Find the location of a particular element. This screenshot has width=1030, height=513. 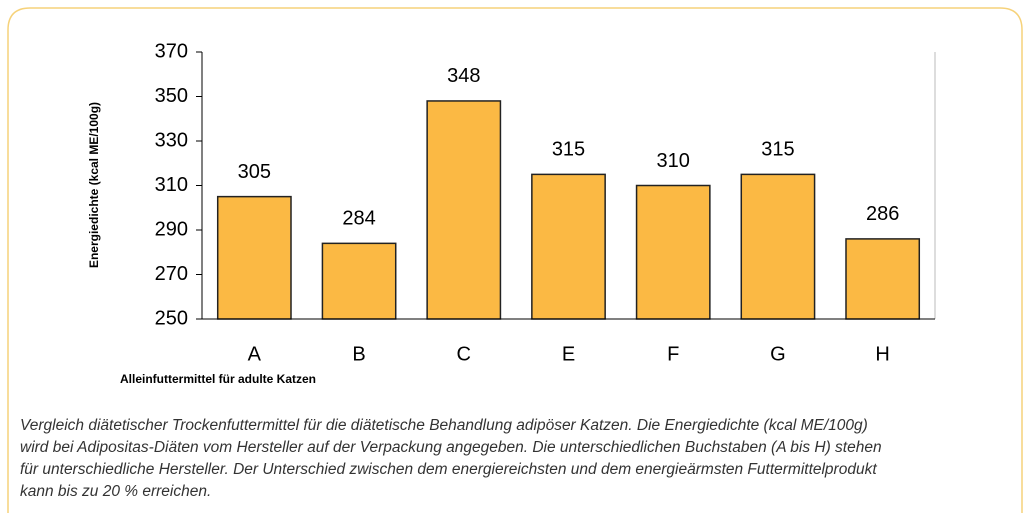

y-tick-label: 290 is located at coordinates (171, 229).